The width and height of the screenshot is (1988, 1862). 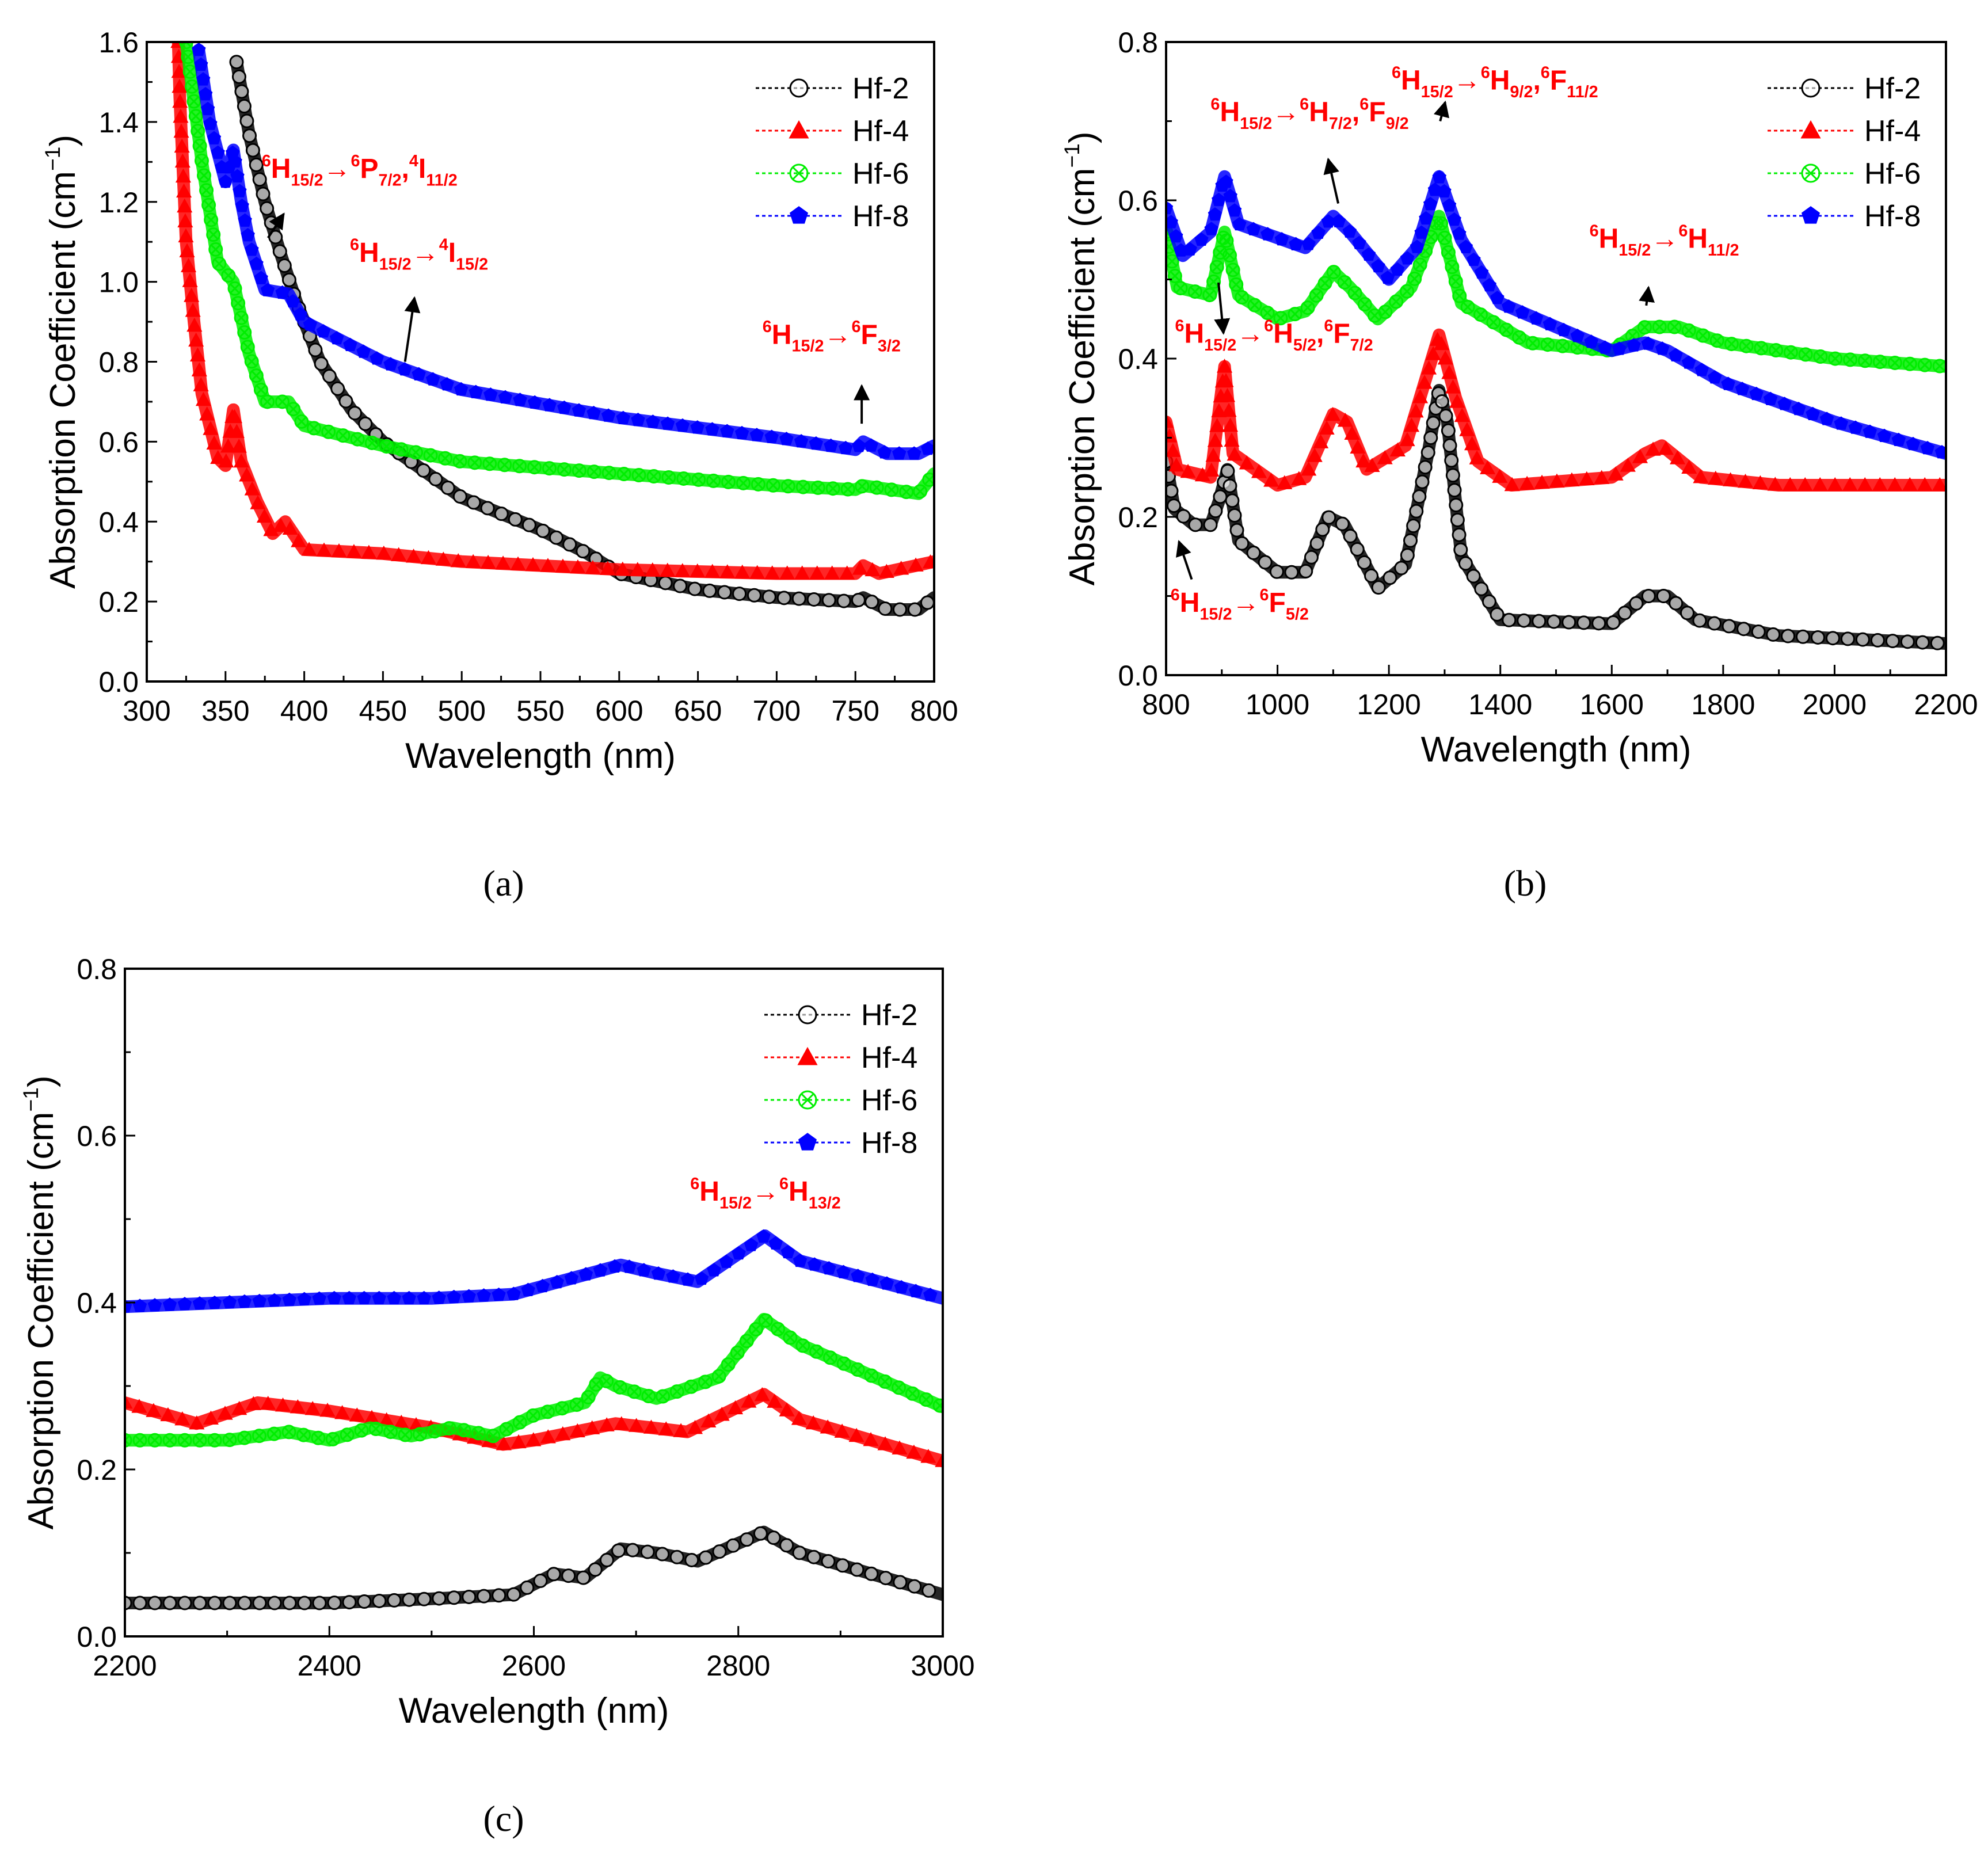 What do you see at coordinates (855, 711) in the screenshot?
I see `x-tick-label: 750` at bounding box center [855, 711].